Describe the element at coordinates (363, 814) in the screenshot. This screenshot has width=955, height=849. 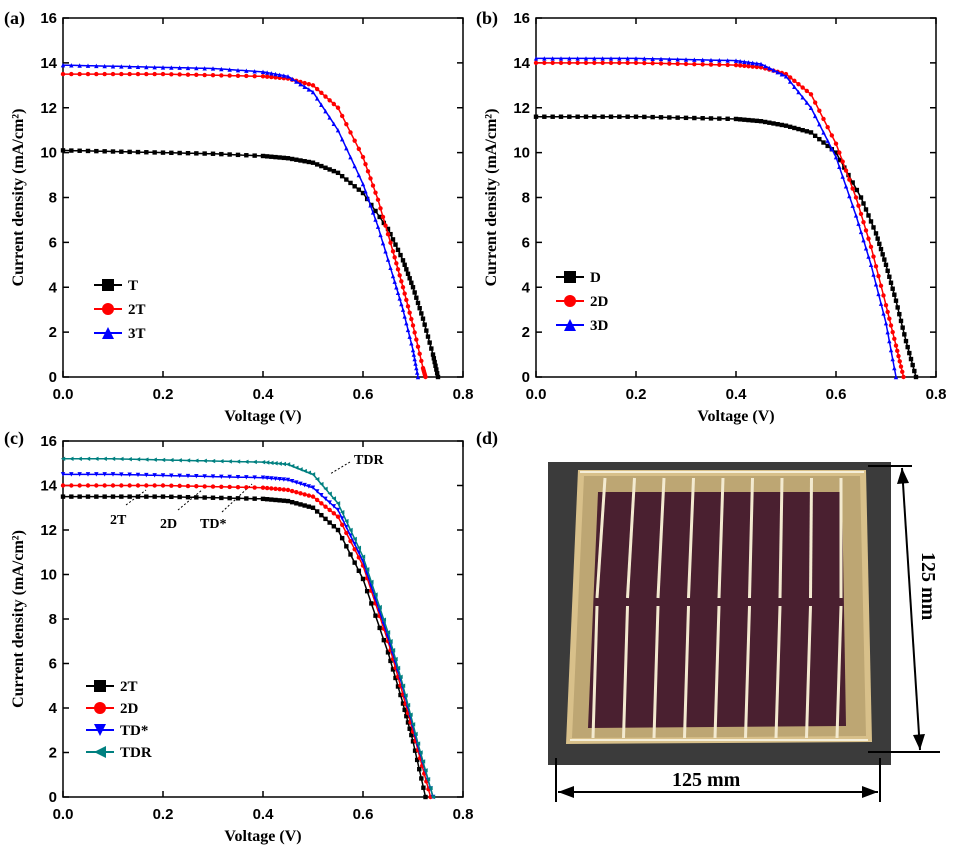
I see `x-tick-label: 0.6` at that location.